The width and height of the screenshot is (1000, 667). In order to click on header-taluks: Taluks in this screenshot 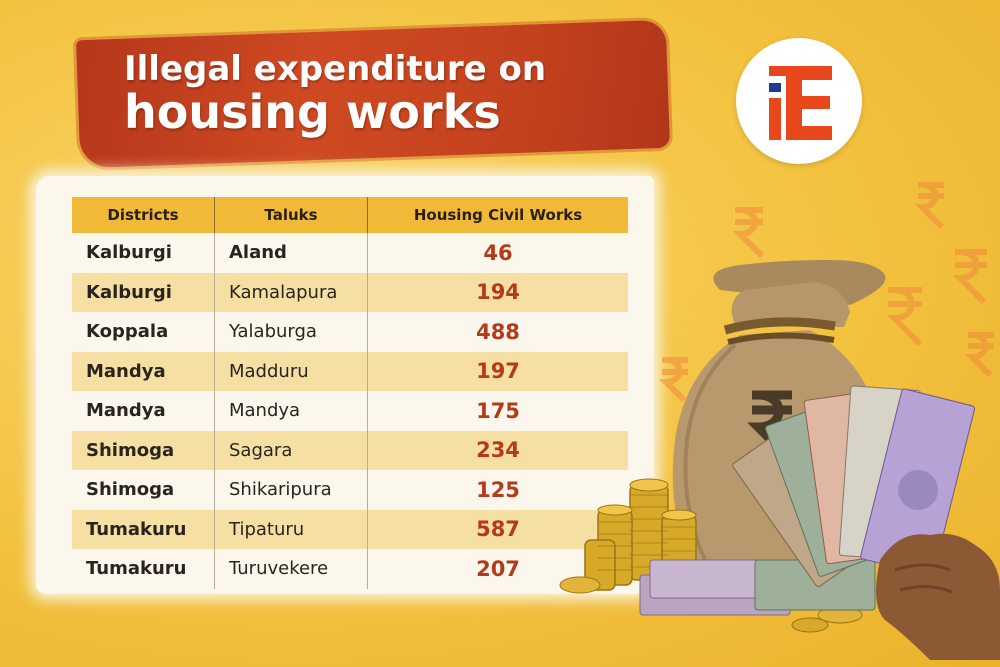, I will do `click(291, 215)`.